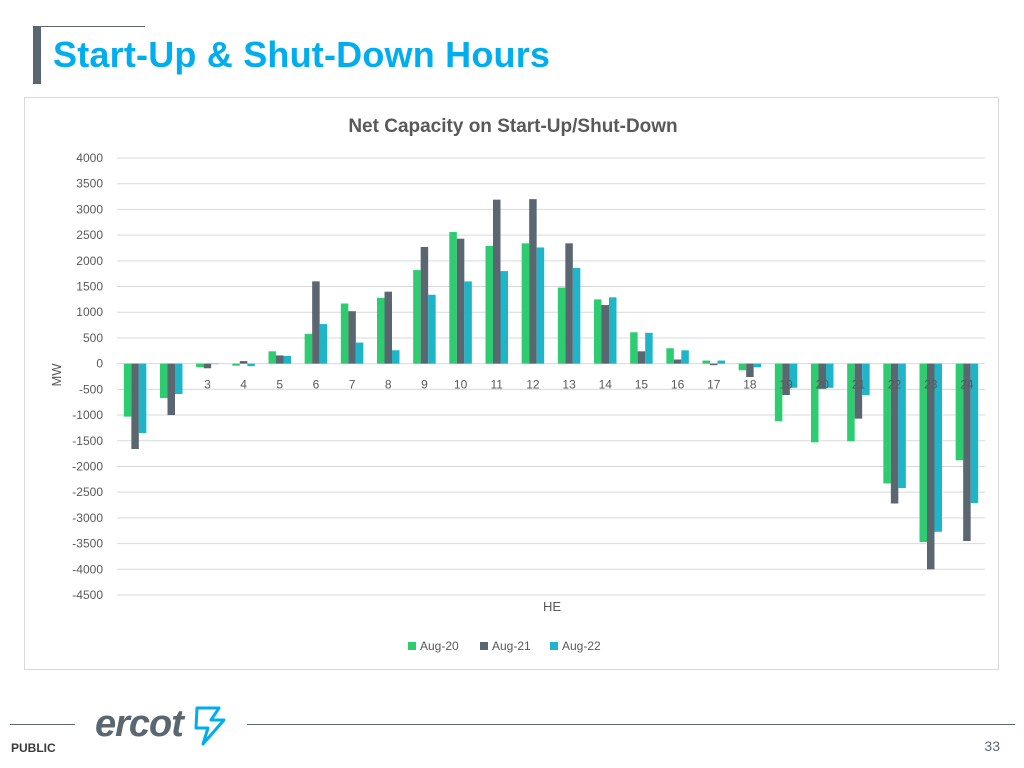  I want to click on y-tick-label: 4000, so click(89, 158).